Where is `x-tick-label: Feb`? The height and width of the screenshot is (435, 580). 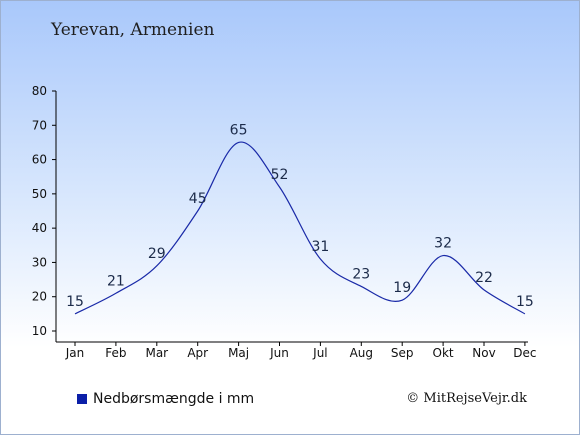
x-tick-label: Feb is located at coordinates (115, 353).